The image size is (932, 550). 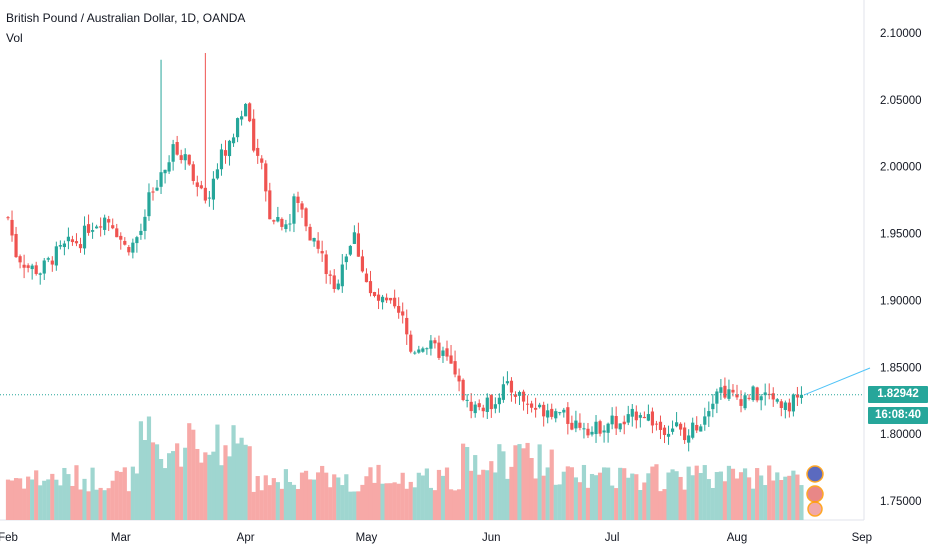 I want to click on y-tick-label: 2.05000, so click(x=901, y=101).